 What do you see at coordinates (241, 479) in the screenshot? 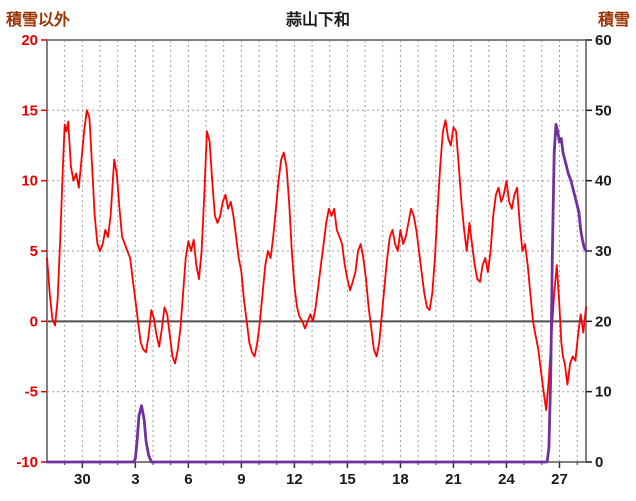
I see `x-axis-tick-label: 9` at bounding box center [241, 479].